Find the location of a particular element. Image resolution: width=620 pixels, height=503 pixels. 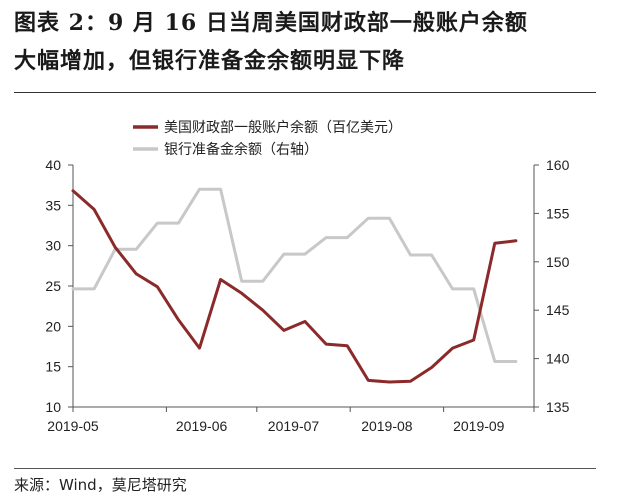

y-left-tick-label: 15 is located at coordinates (53, 367).